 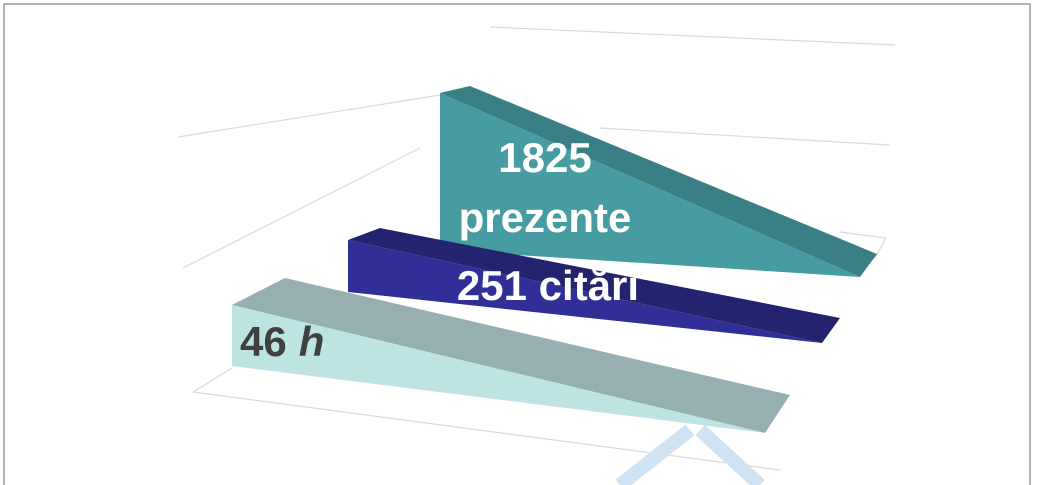 I want to click on first-unit: prezente, so click(x=545, y=217).